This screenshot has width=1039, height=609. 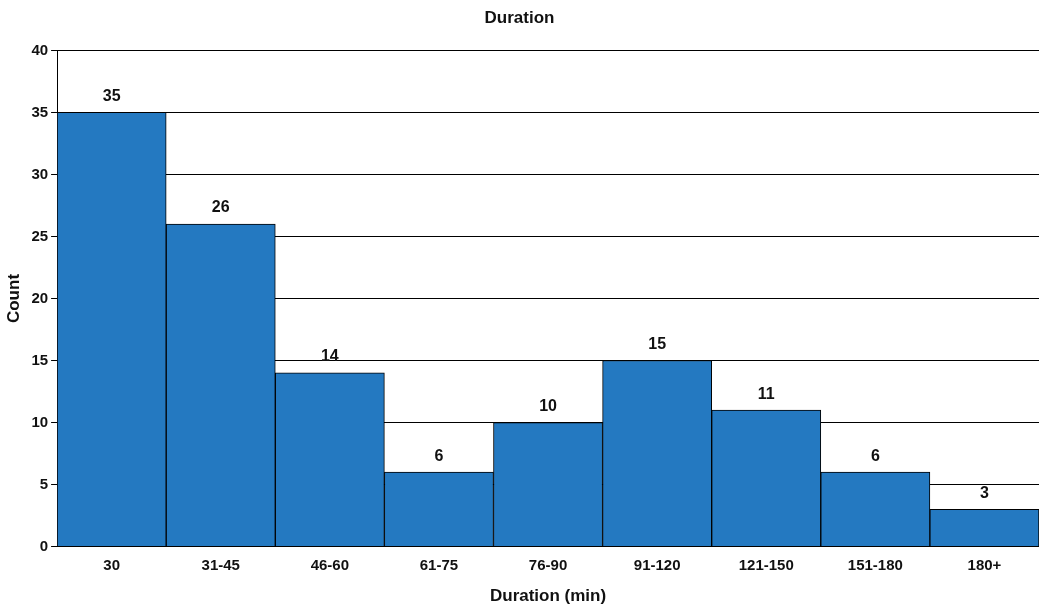 What do you see at coordinates (657, 343) in the screenshot?
I see `data-label: 15` at bounding box center [657, 343].